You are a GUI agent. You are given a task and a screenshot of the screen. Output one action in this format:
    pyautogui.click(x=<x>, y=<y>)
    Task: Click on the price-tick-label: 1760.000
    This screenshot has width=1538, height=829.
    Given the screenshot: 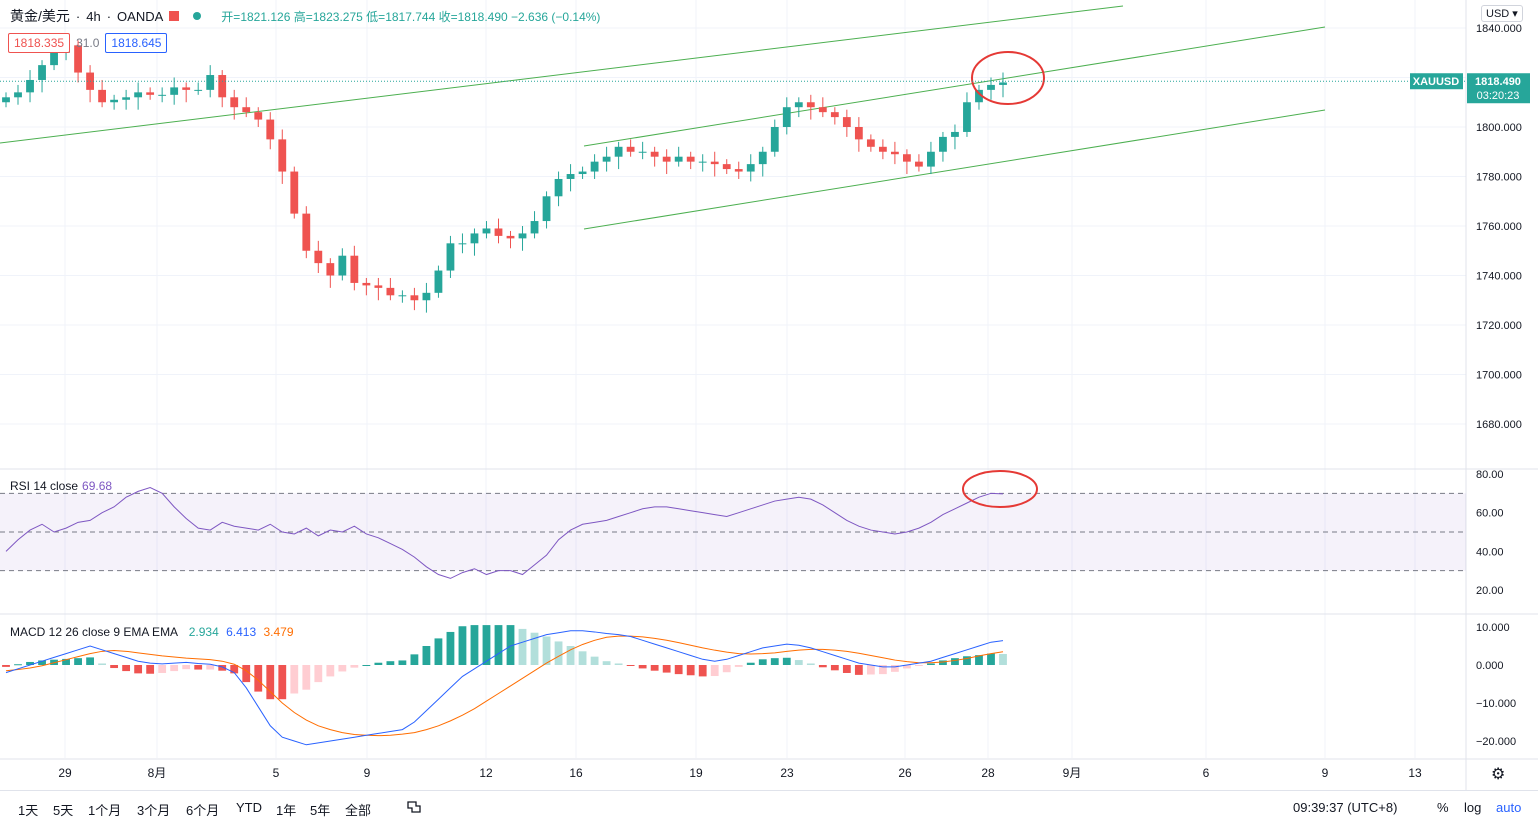 What is the action you would take?
    pyautogui.click(x=1499, y=227)
    